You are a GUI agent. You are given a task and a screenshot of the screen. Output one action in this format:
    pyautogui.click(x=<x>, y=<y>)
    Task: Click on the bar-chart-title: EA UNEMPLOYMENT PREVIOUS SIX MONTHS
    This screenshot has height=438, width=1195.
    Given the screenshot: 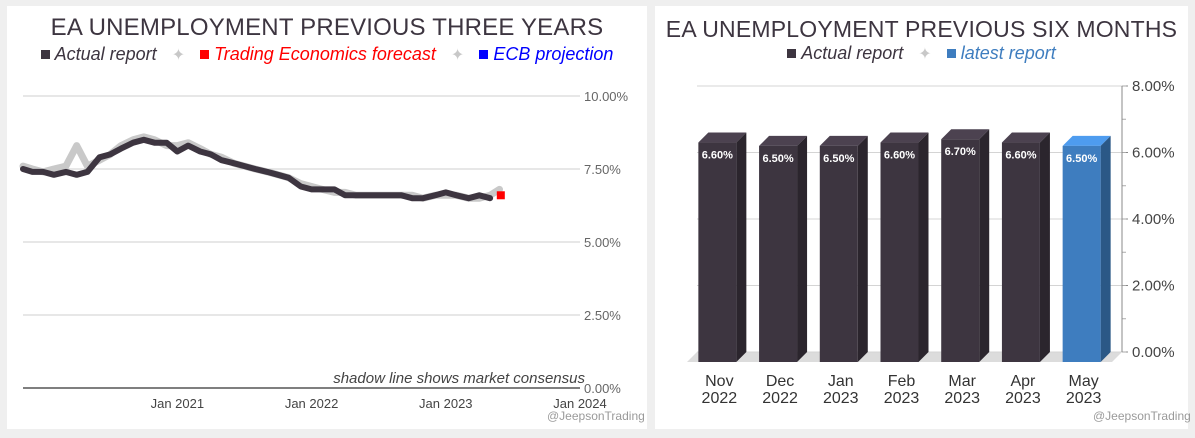 What is the action you would take?
    pyautogui.click(x=921, y=29)
    